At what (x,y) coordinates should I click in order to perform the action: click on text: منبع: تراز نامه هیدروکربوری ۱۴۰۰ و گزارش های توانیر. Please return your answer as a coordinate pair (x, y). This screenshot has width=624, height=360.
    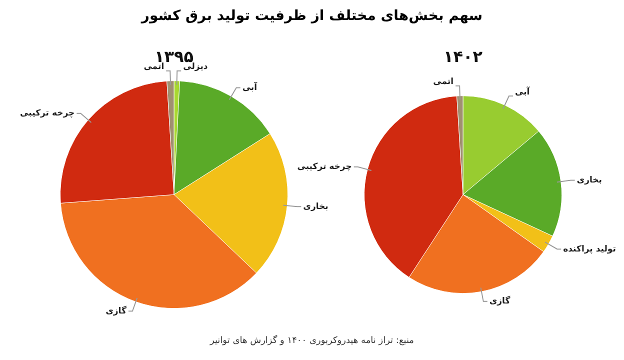
    Looking at the image, I should click on (311, 341).